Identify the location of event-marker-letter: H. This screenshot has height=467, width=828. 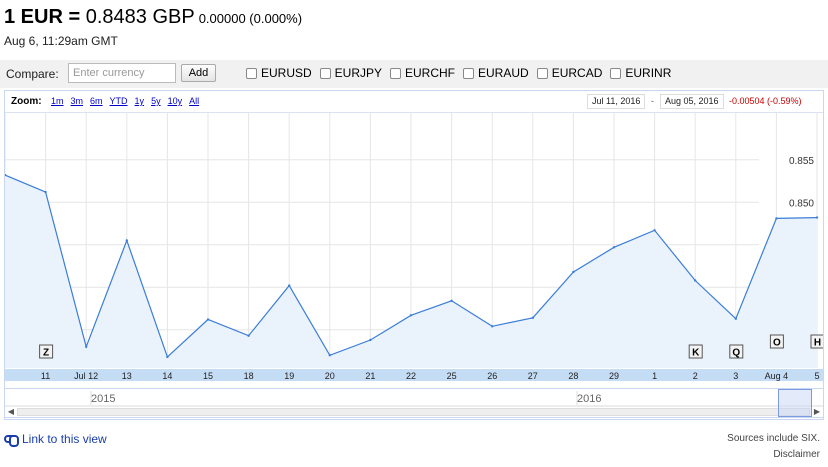
(817, 343).